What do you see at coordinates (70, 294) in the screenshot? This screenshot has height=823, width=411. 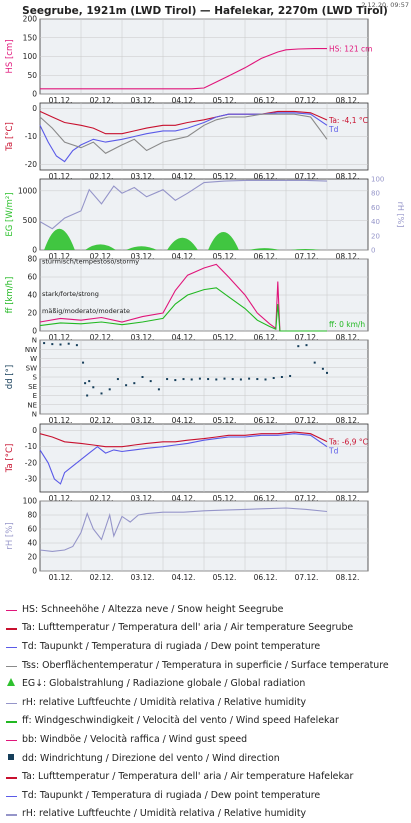 I see `wind-class-annotation: stark/forte/strong` at bounding box center [70, 294].